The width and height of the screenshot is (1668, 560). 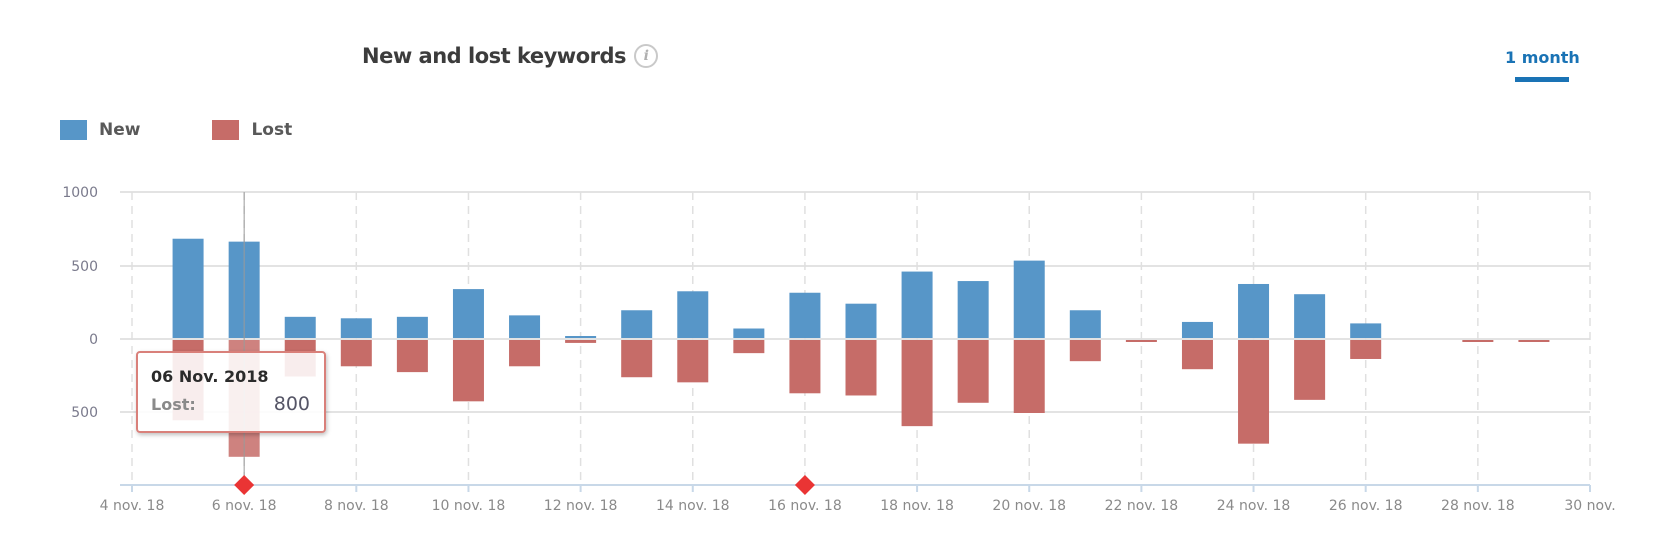 What do you see at coordinates (1366, 506) in the screenshot?
I see `x-tick-label: 26 nov. 18` at bounding box center [1366, 506].